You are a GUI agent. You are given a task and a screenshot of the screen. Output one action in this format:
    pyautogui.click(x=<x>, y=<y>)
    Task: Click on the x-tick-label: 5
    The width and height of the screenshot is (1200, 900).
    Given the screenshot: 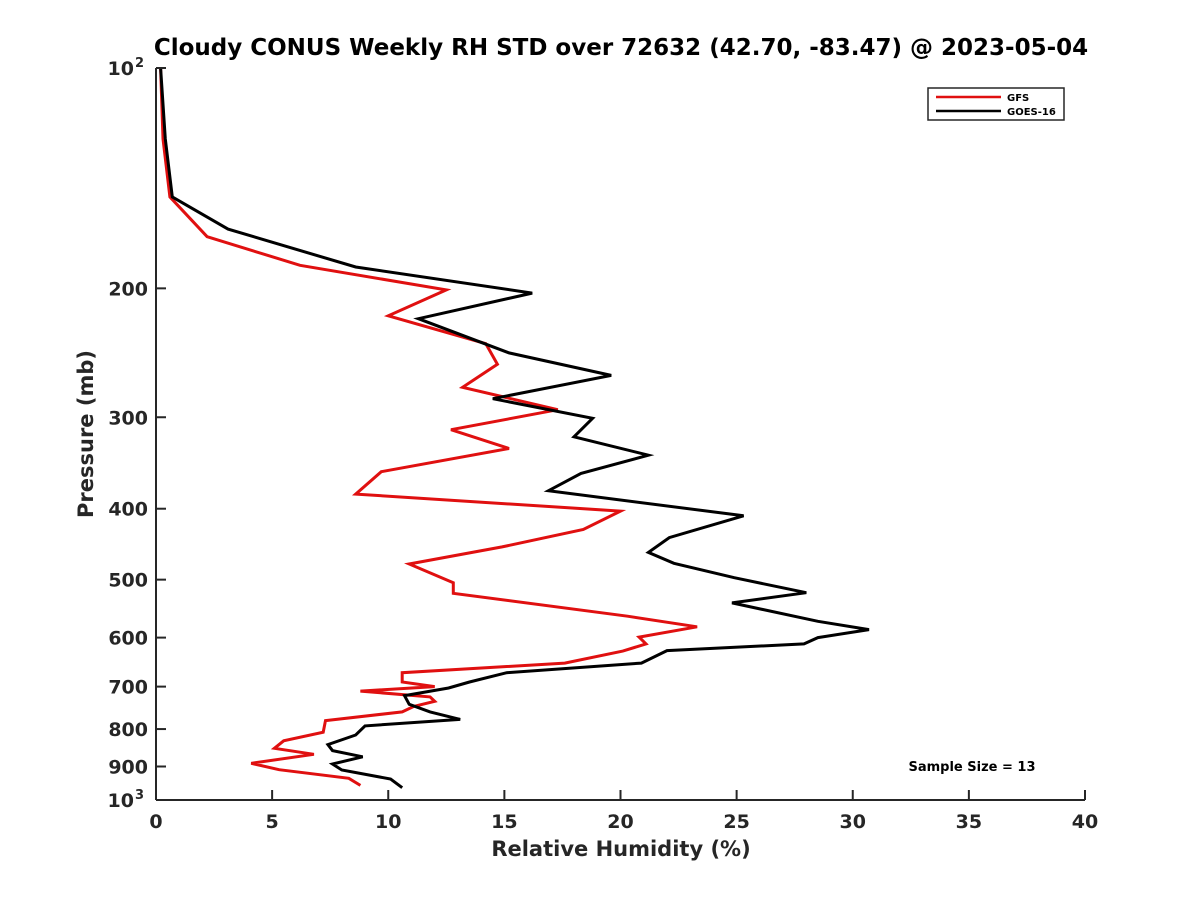 What is the action you would take?
    pyautogui.click(x=272, y=822)
    